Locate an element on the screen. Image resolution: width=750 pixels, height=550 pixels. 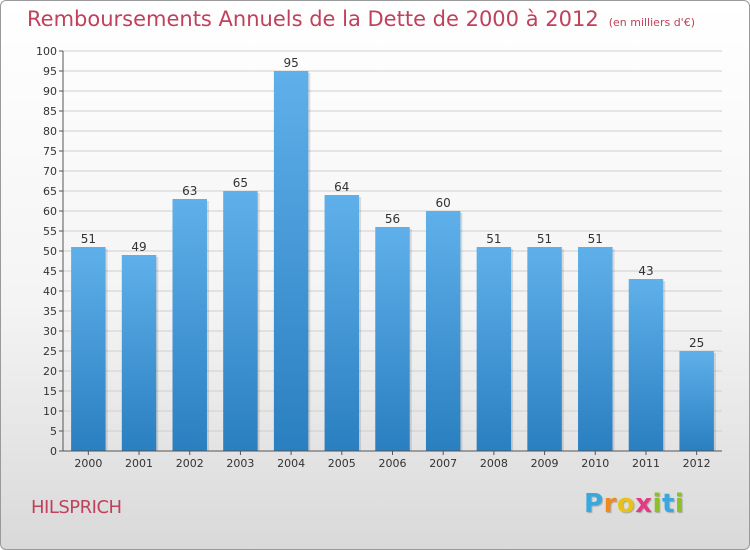
x-tick-label: 2003 is located at coordinates (240, 463).